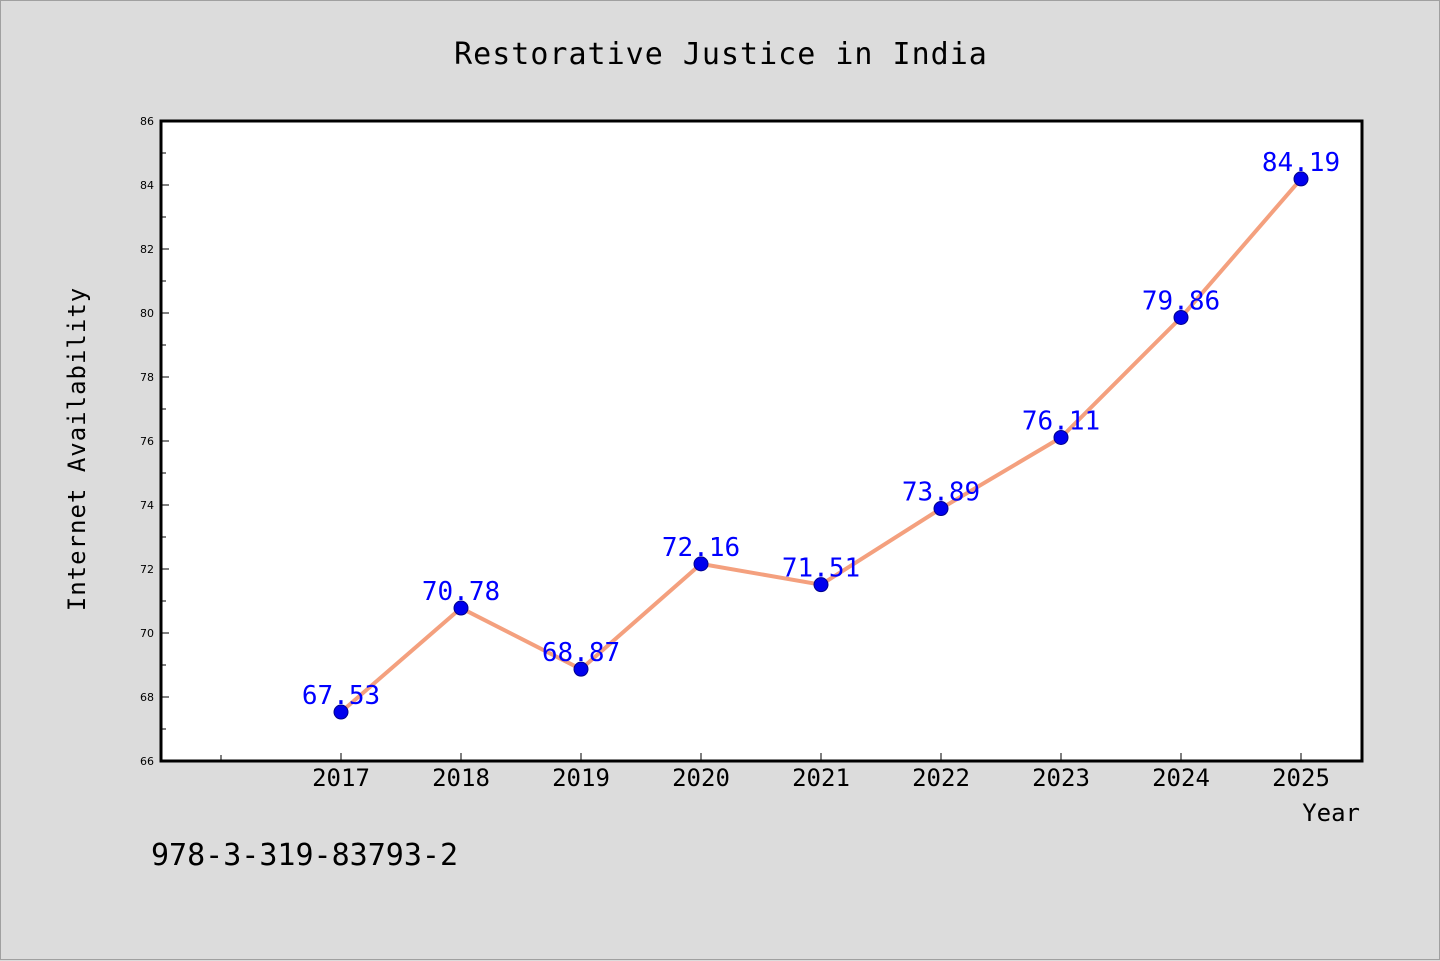 The height and width of the screenshot is (961, 1440). Describe the element at coordinates (77, 449) in the screenshot. I see `y-axis-label: Internet Availability` at that location.